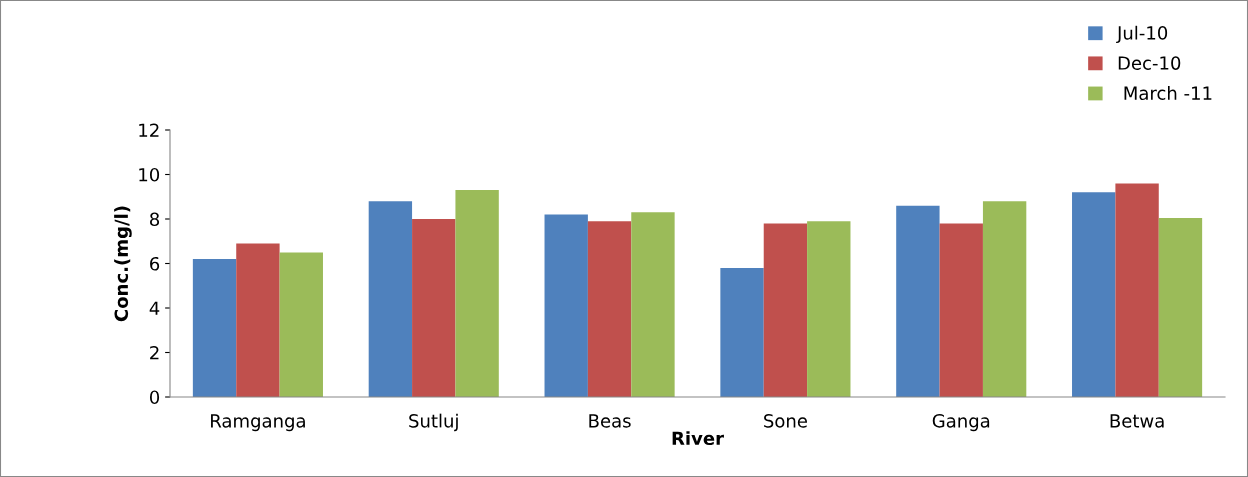 The width and height of the screenshot is (1248, 477). What do you see at coordinates (698, 438) in the screenshot?
I see `x-axis-title: River` at bounding box center [698, 438].